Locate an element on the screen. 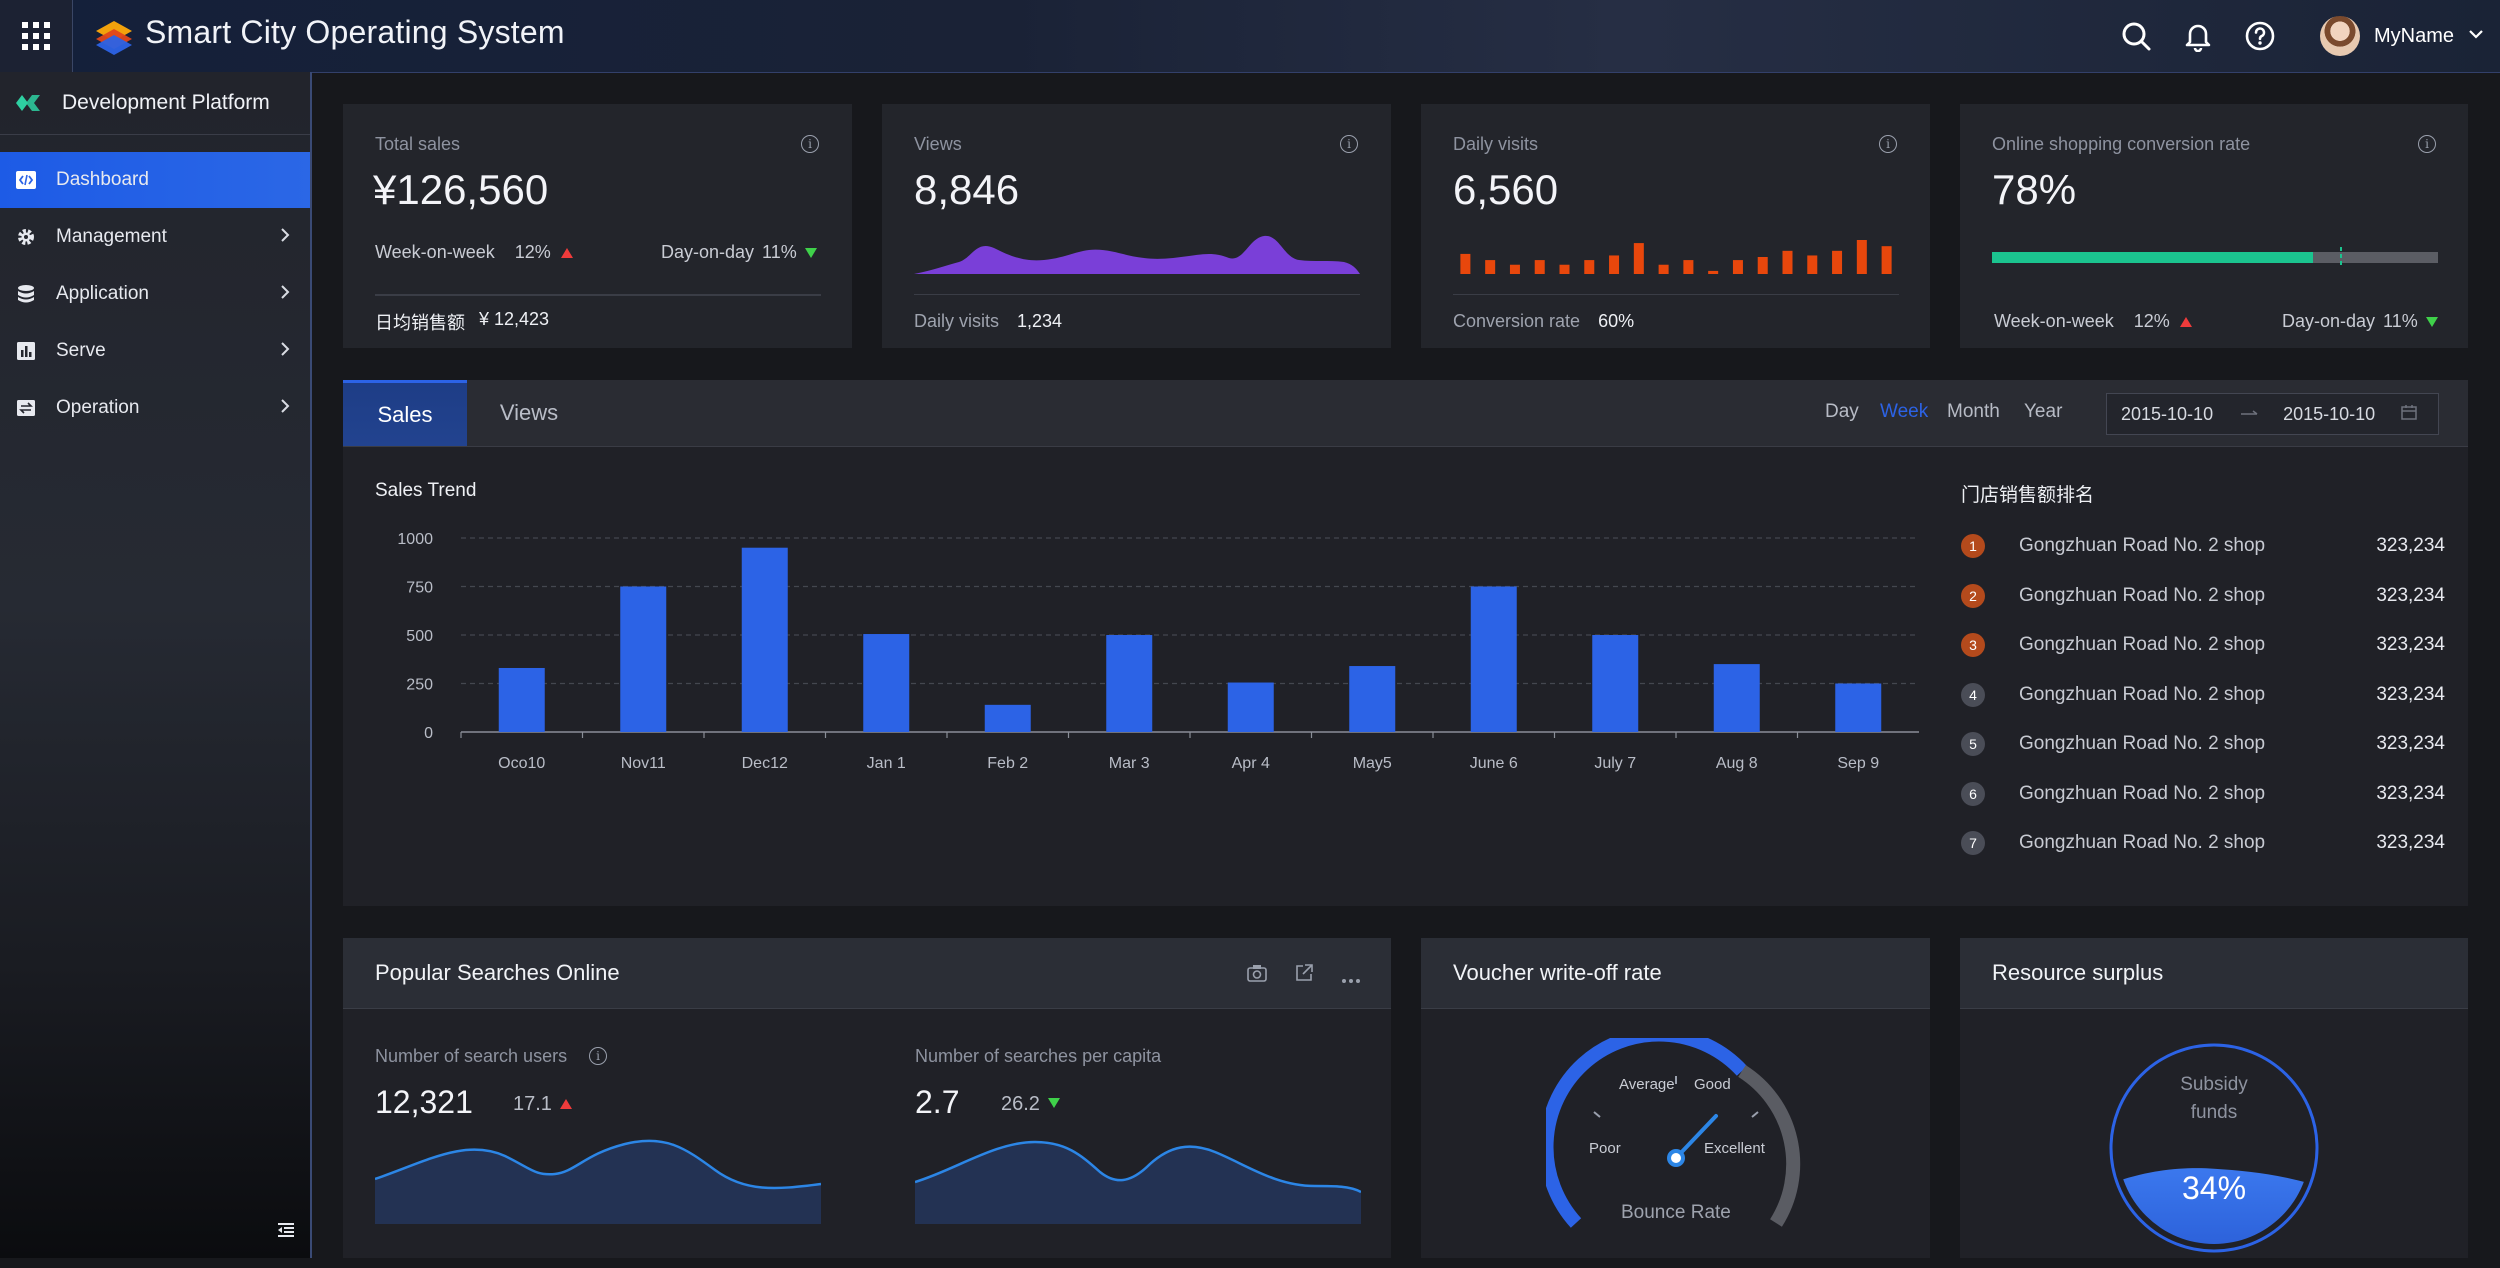  search-users-label: Number of search users is located at coordinates (471, 1056).